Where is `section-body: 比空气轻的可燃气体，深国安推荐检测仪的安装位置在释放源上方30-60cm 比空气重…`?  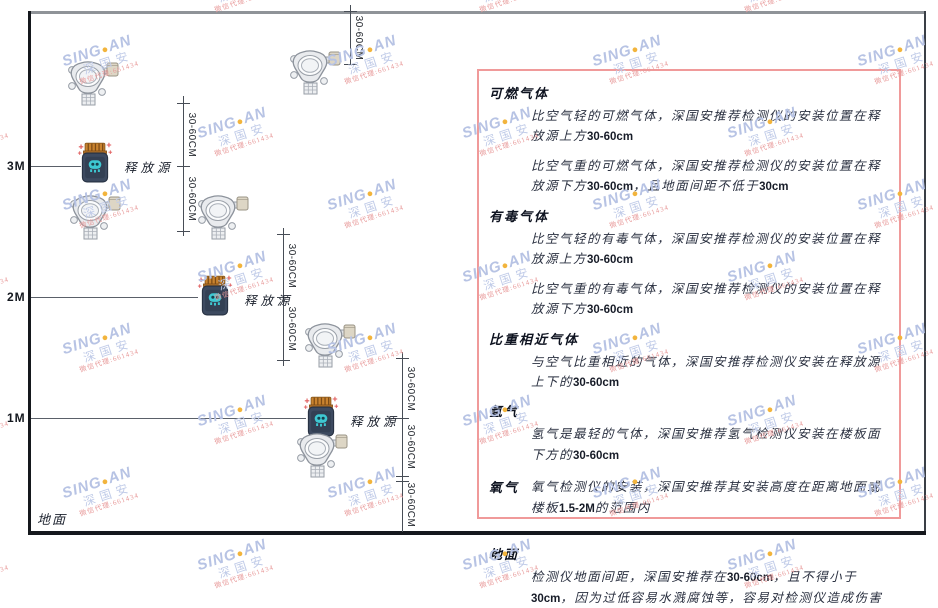
section-body: 比空气轻的可燃气体，深国安推荐检测仪的安装位置在释放源上方30-60cm 比空气重… is located at coordinates (688, 151).